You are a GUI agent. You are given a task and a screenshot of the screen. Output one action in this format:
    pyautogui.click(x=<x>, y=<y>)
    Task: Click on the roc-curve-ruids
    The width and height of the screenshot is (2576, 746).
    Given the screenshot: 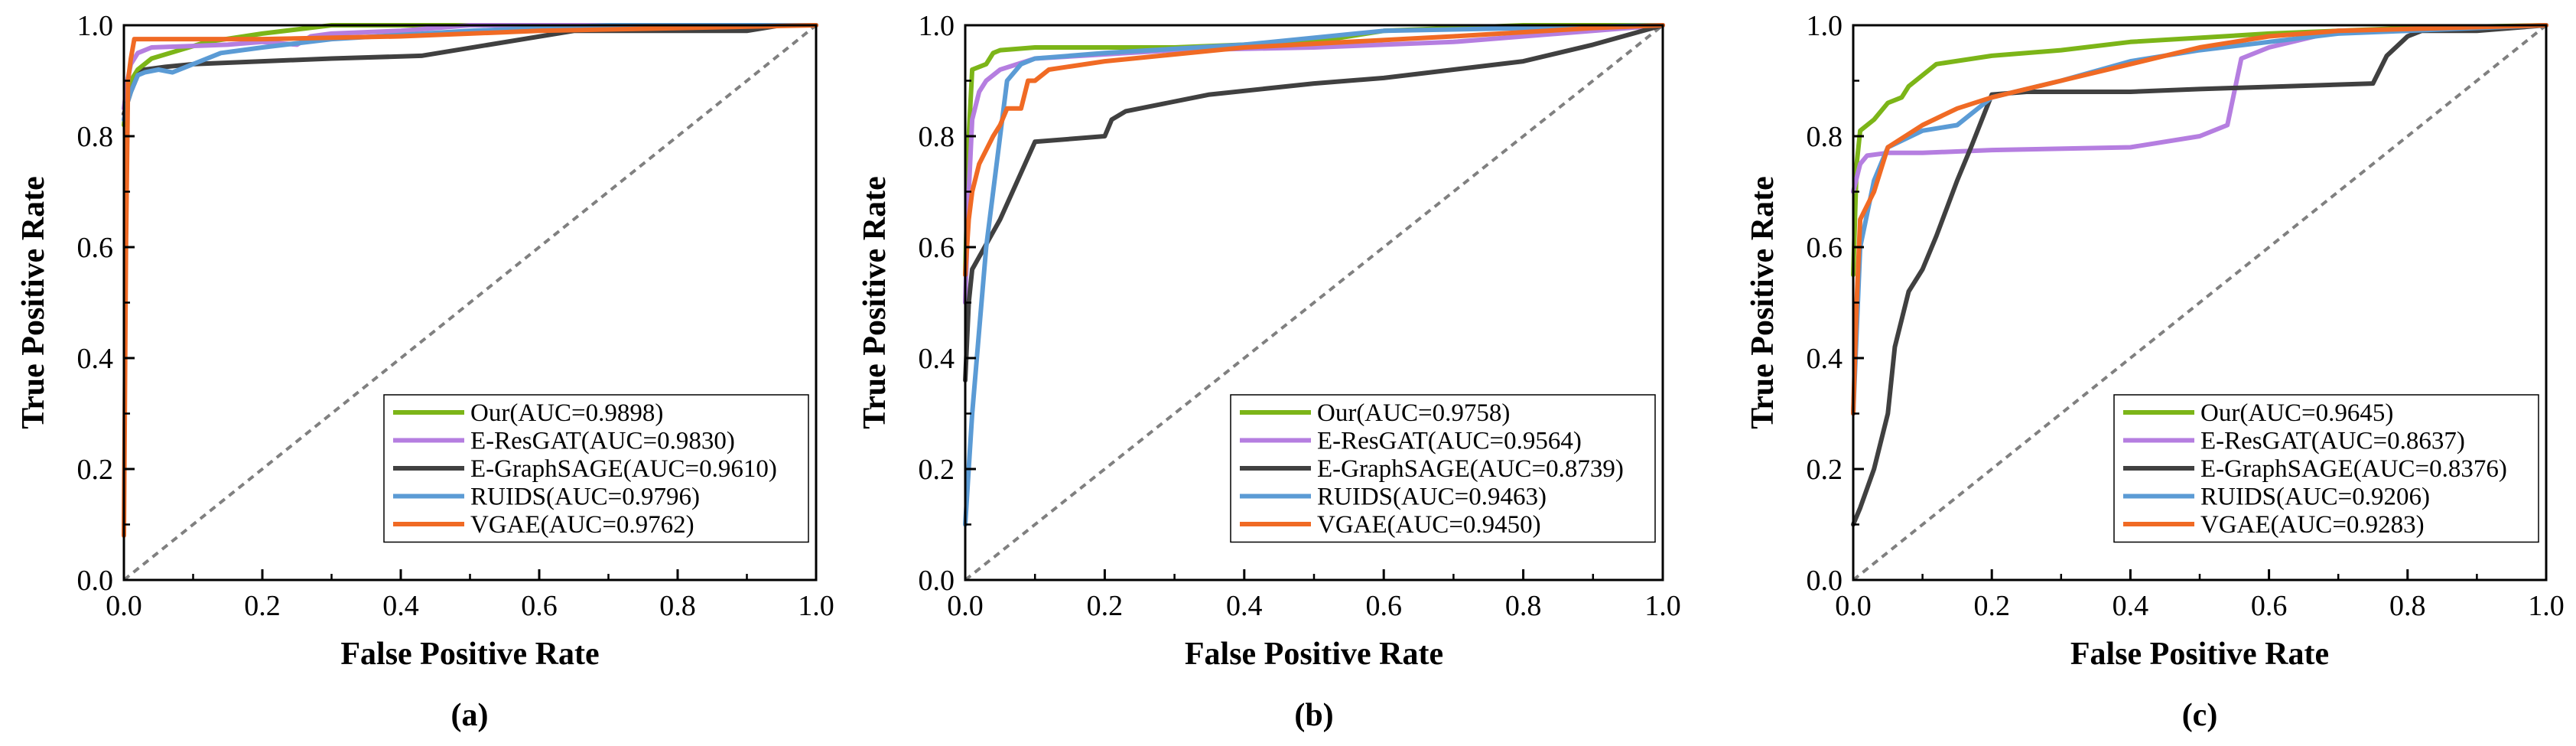 What is the action you would take?
    pyautogui.click(x=2199, y=220)
    